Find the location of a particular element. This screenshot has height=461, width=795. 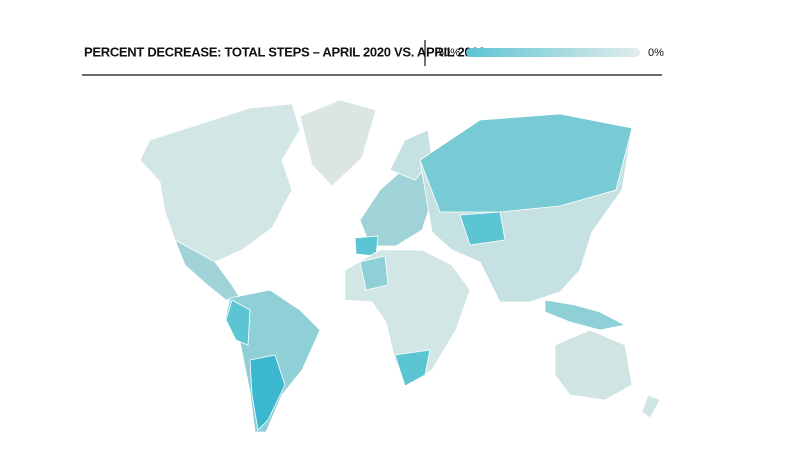

peru is located at coordinates (238, 322).